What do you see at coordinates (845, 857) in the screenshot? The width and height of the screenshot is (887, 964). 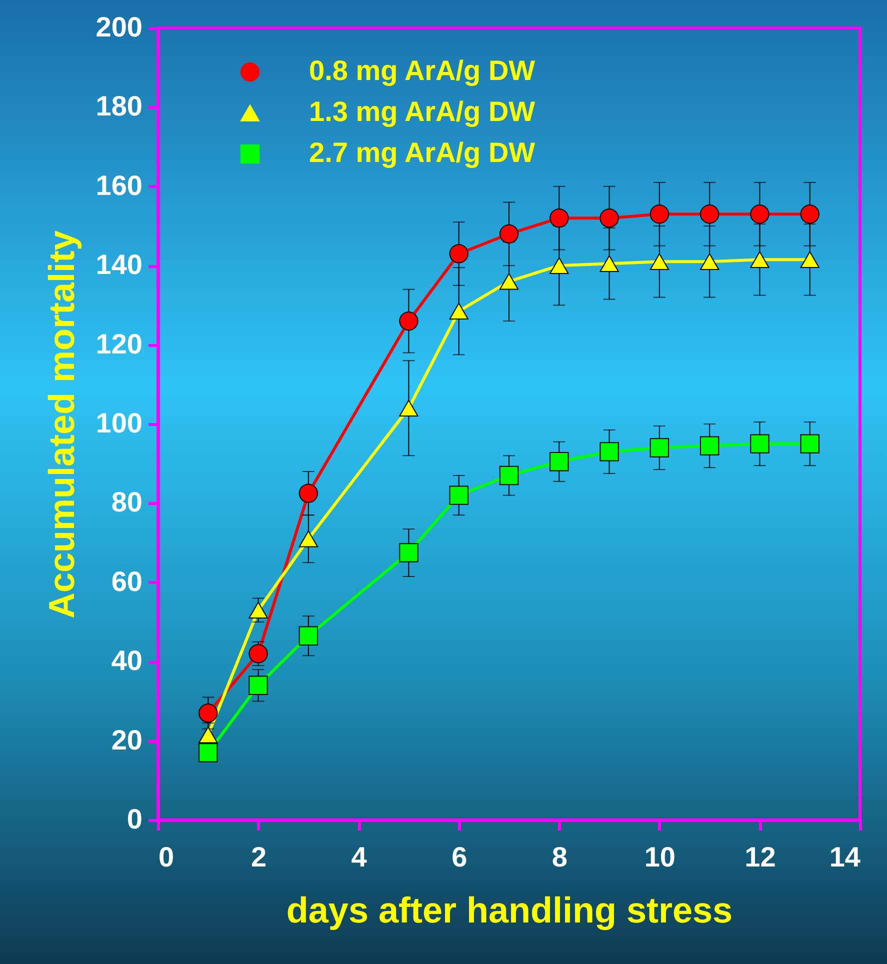 I see `x-tick-label: 14` at bounding box center [845, 857].